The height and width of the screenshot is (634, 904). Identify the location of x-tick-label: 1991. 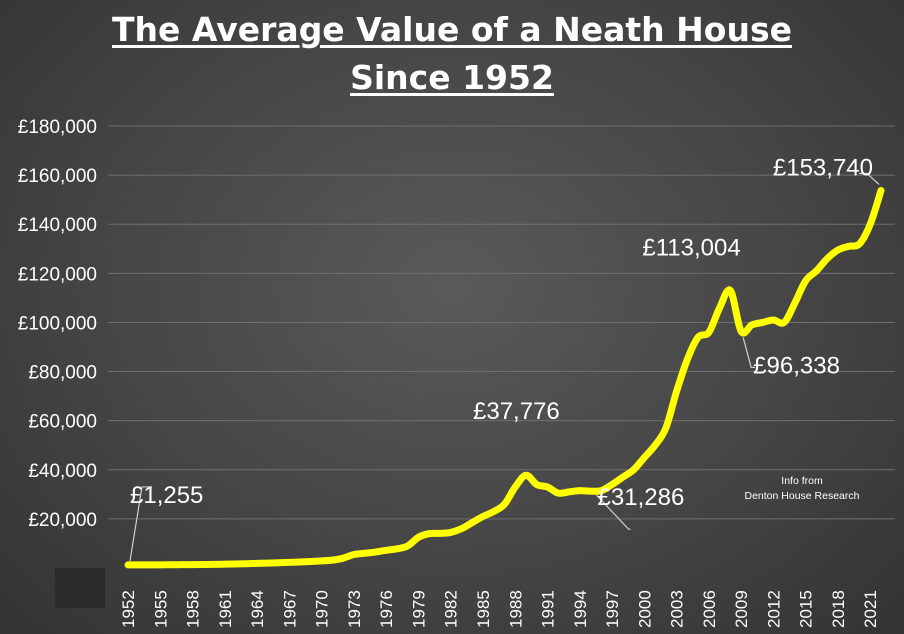
(548, 609).